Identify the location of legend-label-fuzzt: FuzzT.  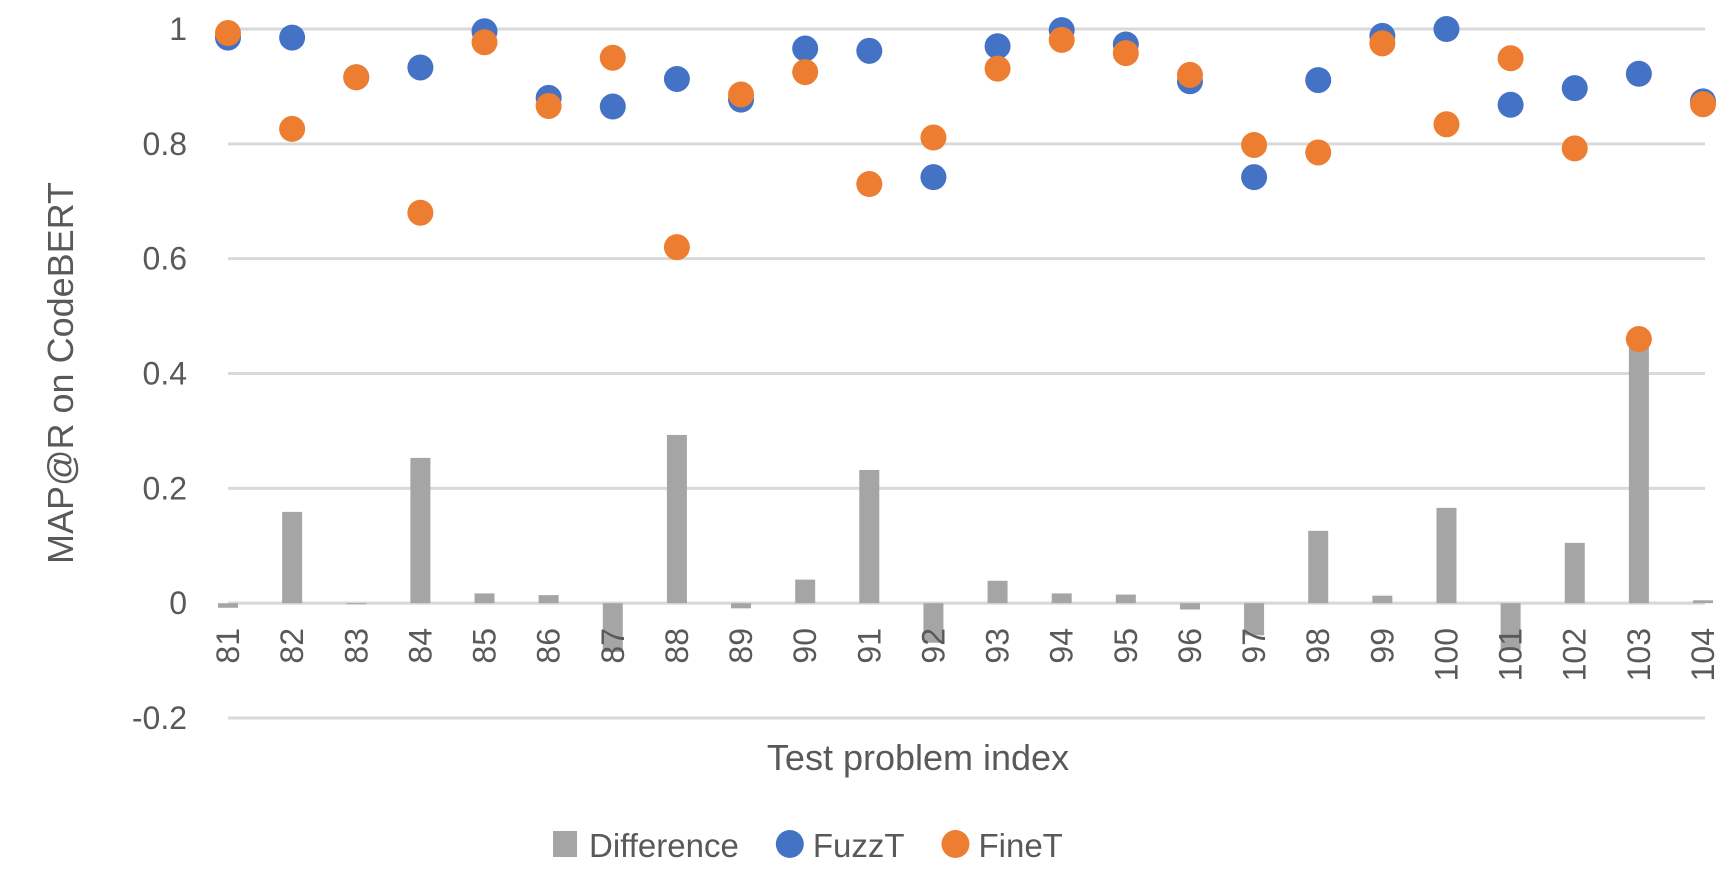
(859, 845).